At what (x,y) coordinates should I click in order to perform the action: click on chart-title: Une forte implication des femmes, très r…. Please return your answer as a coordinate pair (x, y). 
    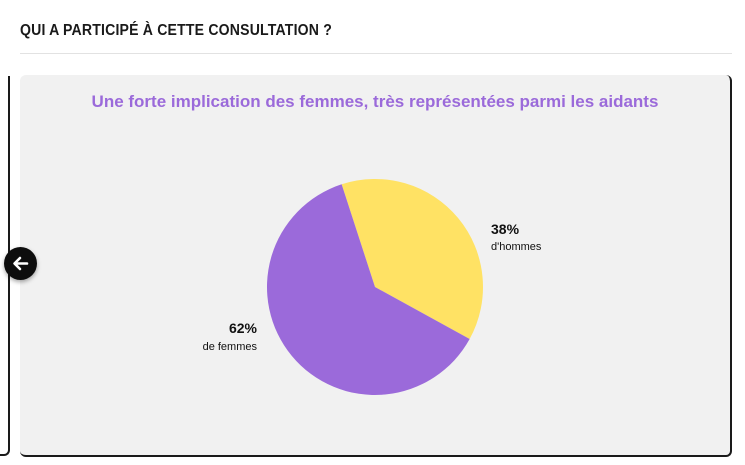
    Looking at the image, I should click on (375, 101).